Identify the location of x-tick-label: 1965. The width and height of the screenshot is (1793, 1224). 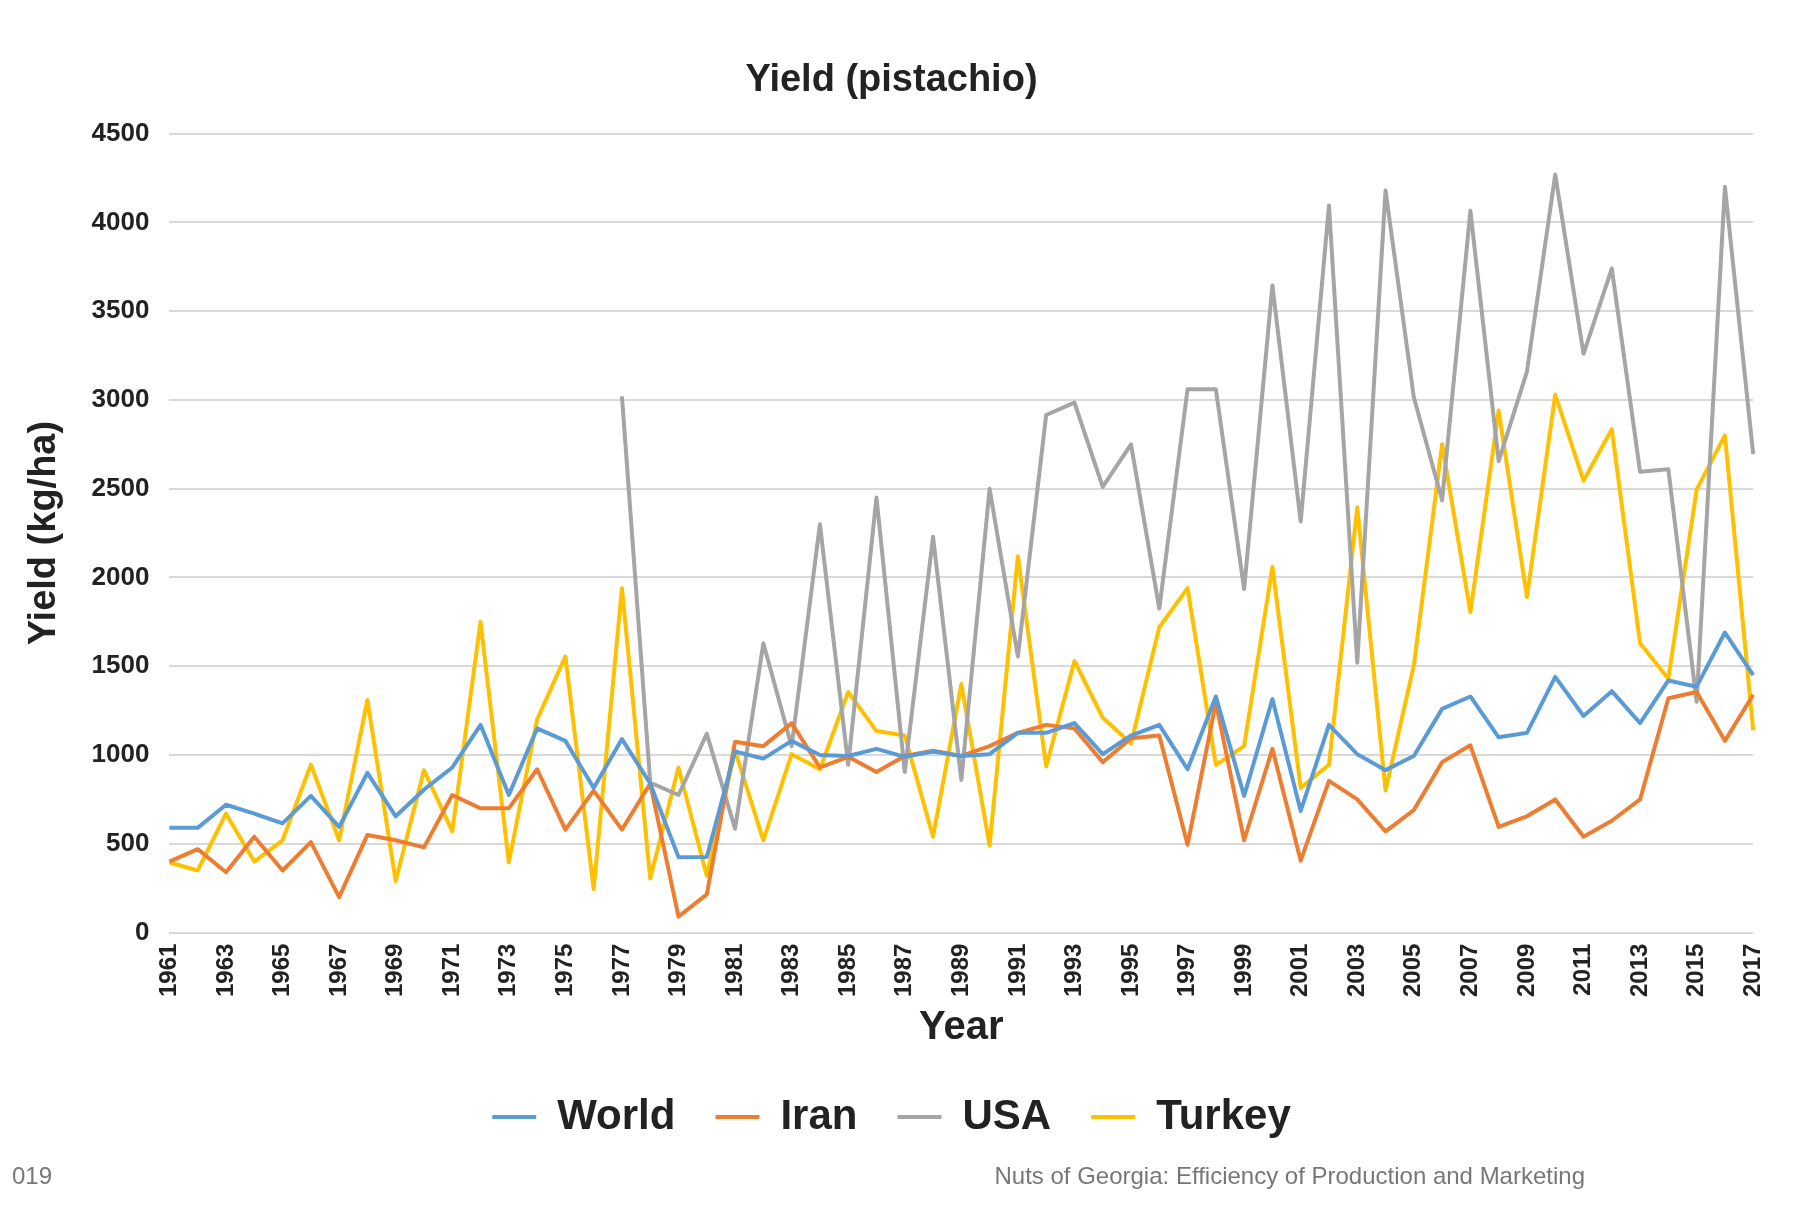
(281, 970).